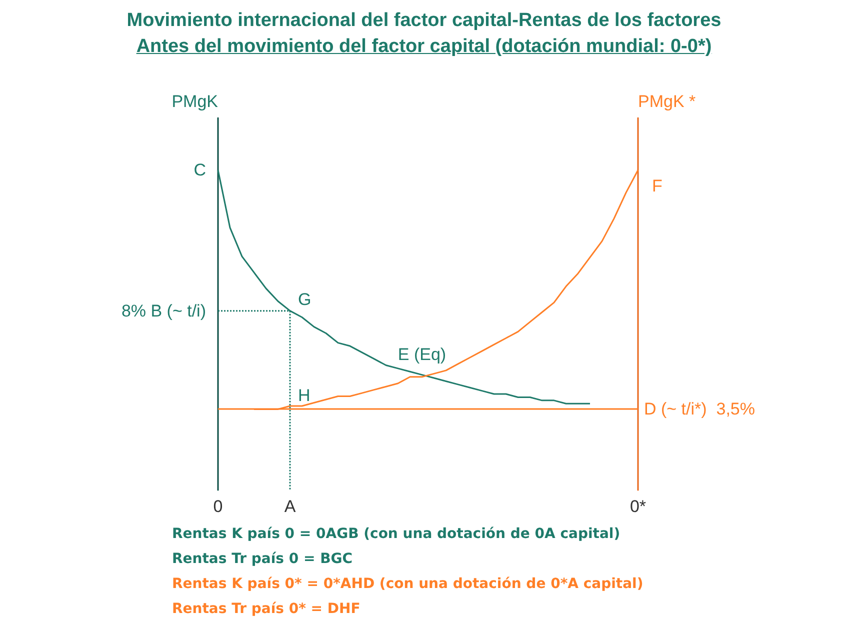 This screenshot has height=636, width=848. I want to click on y-axis-title: PMgK, so click(195, 101).